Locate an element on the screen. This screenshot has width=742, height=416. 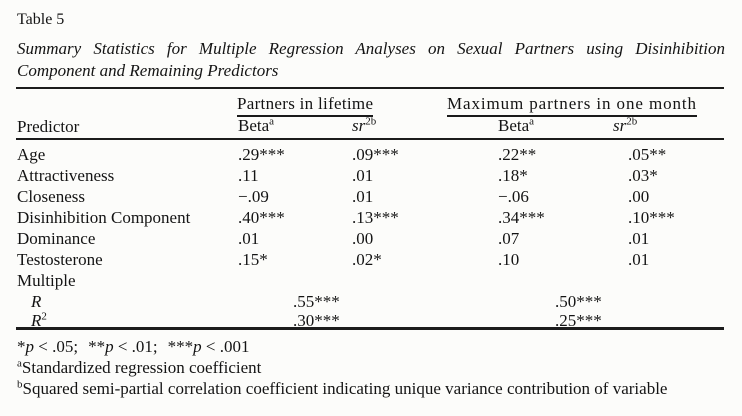
footnote-a-text: Standardized regression coefficient is located at coordinates (141, 367).